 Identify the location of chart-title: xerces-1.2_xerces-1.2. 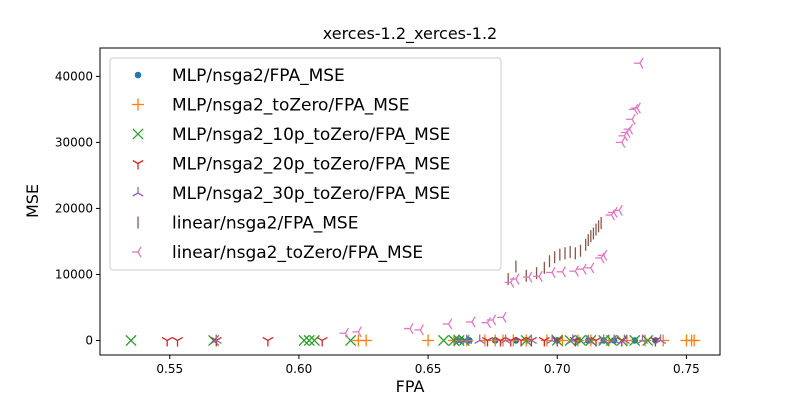
(410, 34).